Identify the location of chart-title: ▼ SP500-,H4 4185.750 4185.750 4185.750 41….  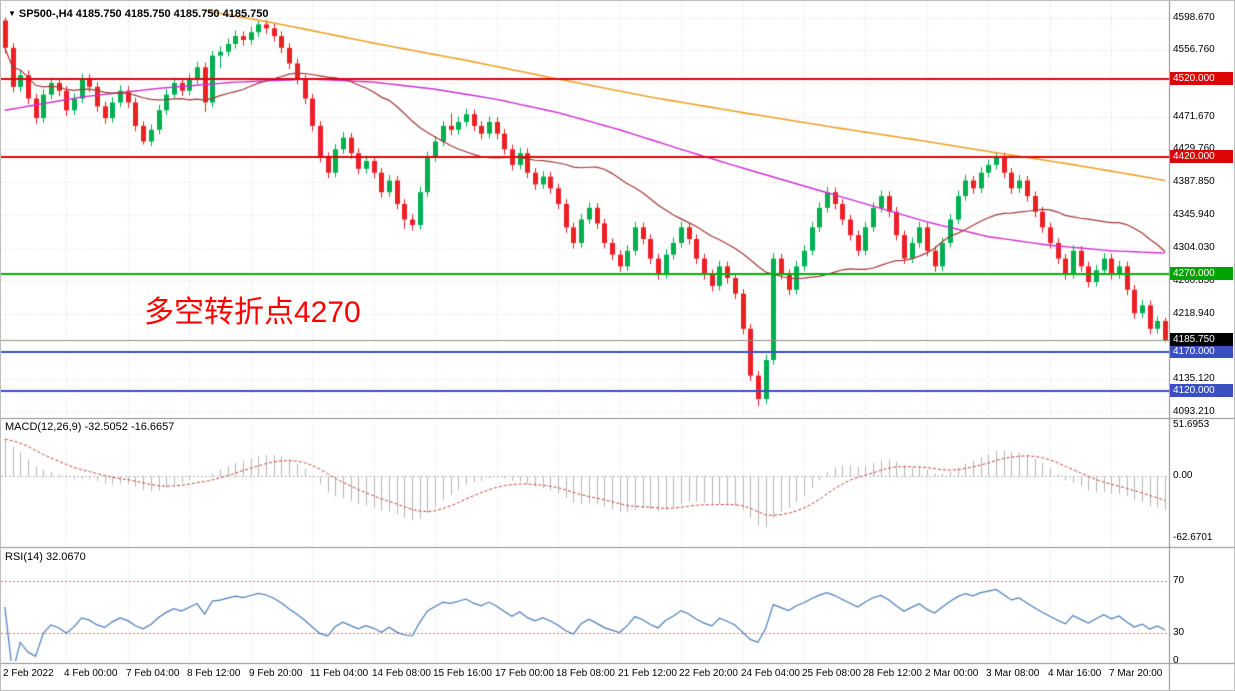
(138, 14).